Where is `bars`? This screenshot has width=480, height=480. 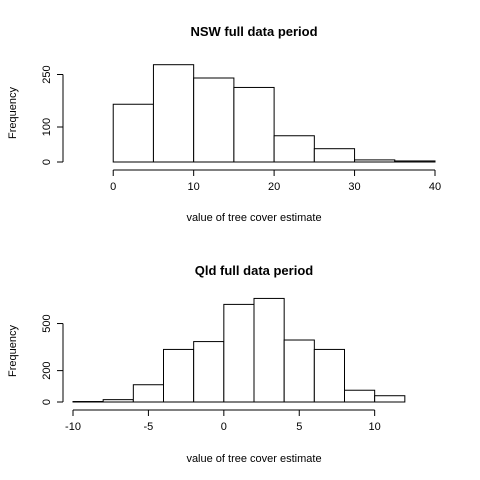
bars is located at coordinates (274, 113).